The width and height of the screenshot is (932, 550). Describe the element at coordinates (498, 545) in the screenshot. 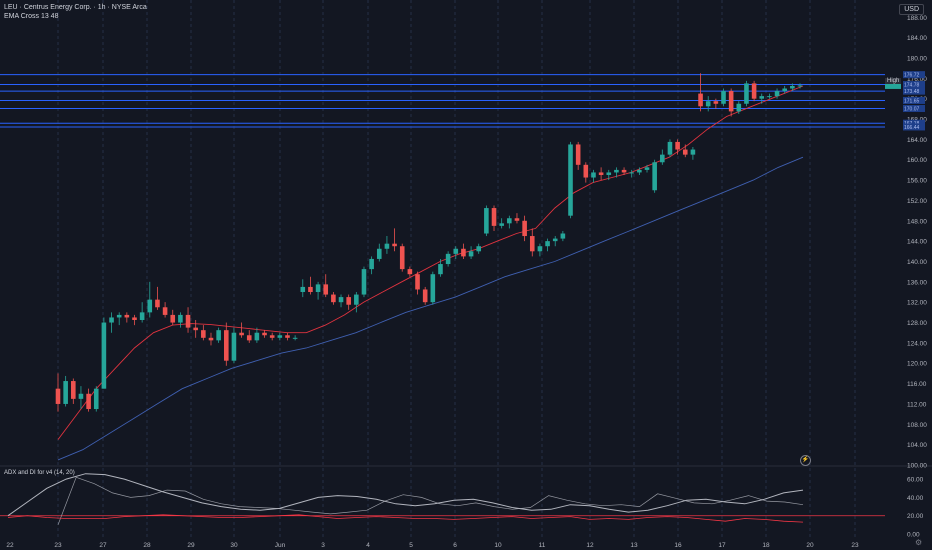

I see `x-tick-label: 10` at that location.